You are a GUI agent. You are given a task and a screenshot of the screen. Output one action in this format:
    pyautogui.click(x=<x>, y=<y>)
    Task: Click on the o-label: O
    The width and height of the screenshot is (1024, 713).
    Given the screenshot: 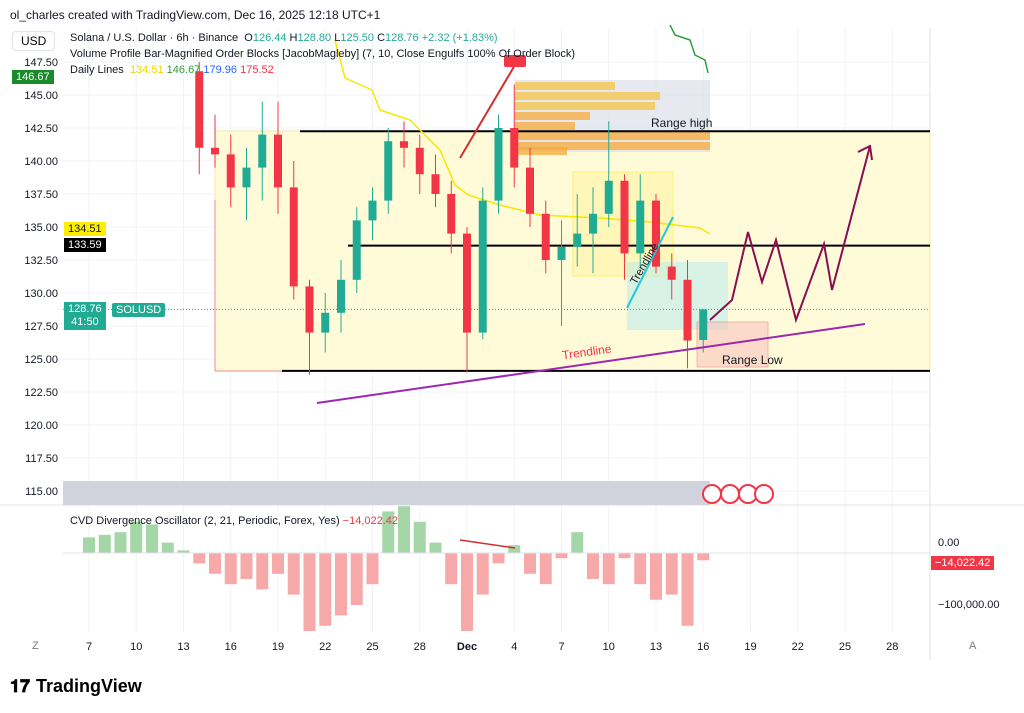 What is the action you would take?
    pyautogui.click(x=248, y=38)
    